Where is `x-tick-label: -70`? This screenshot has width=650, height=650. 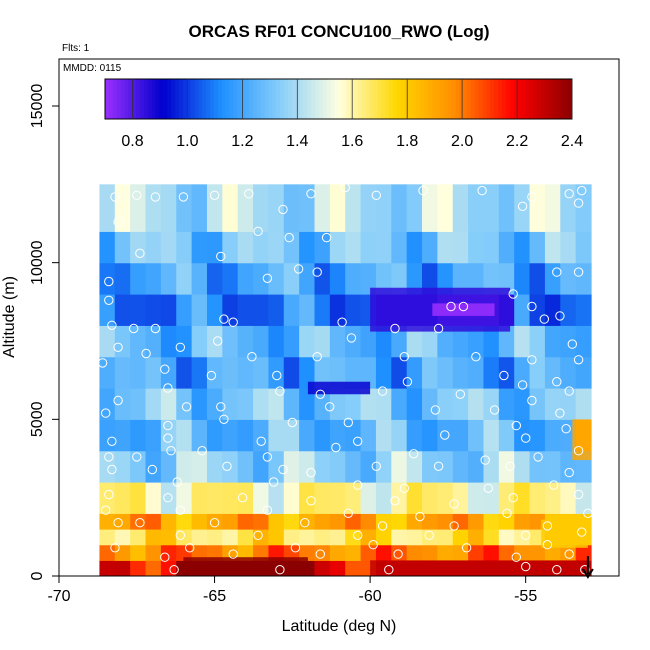 x-tick-label: -70 is located at coordinates (58, 596).